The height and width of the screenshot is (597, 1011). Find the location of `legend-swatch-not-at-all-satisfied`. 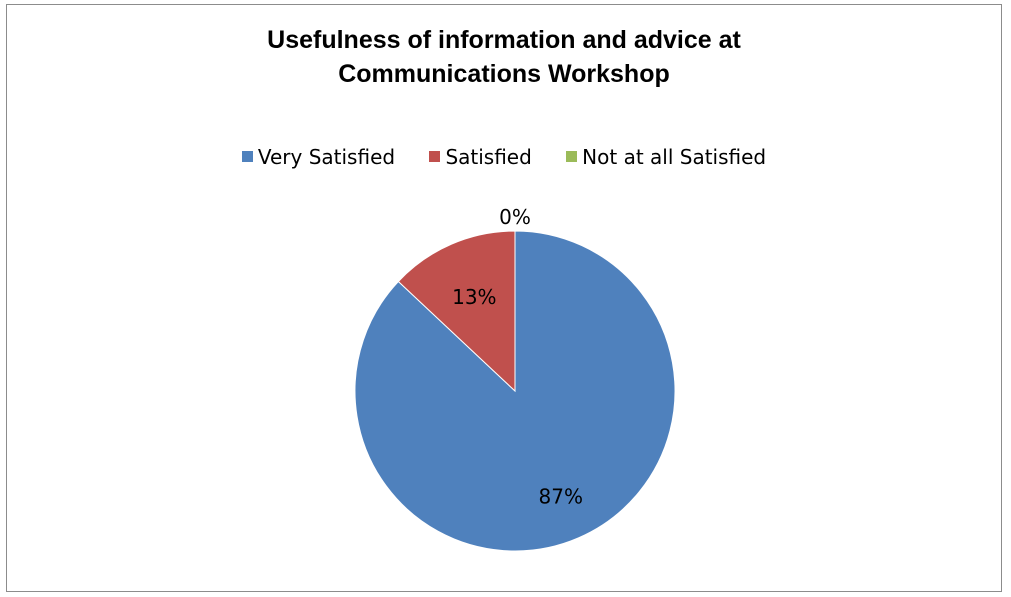

legend-swatch-not-at-all-satisfied is located at coordinates (572, 156).